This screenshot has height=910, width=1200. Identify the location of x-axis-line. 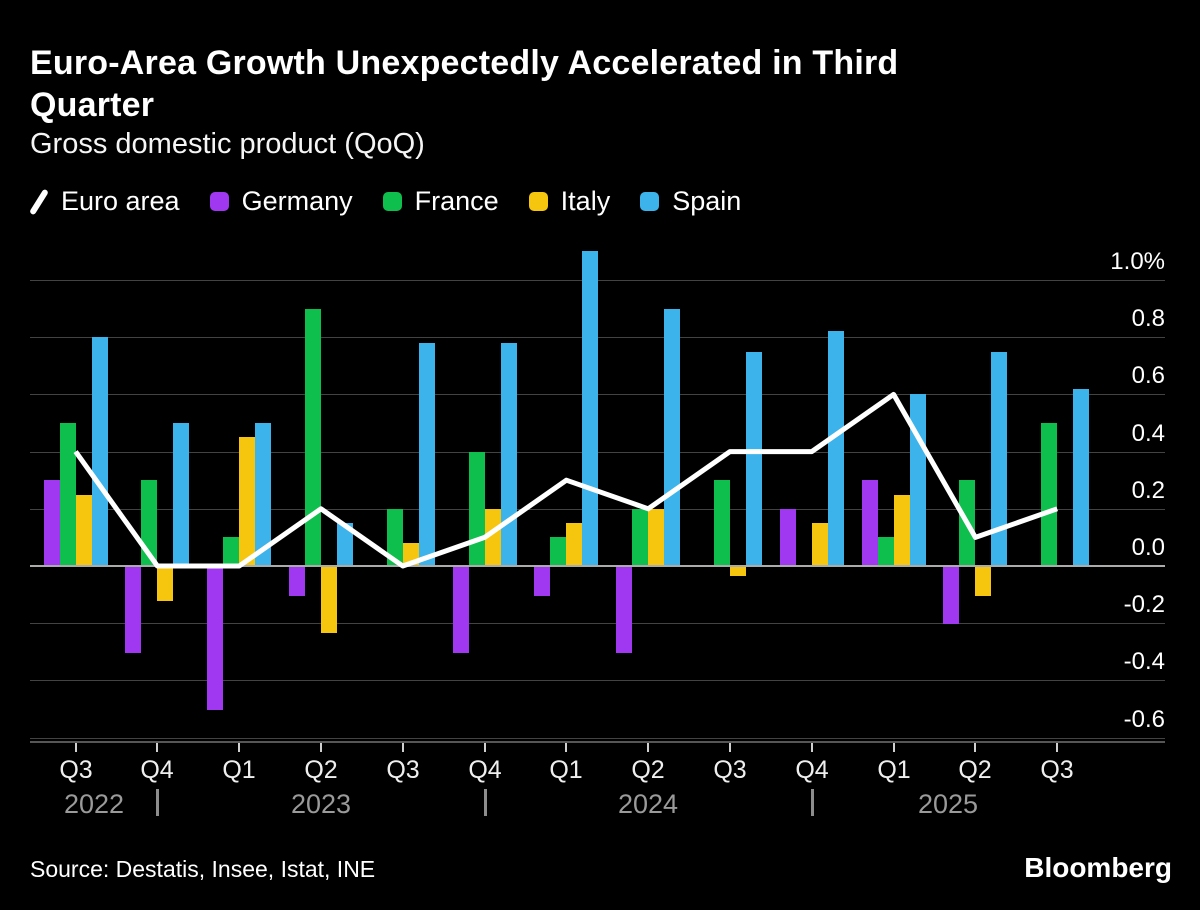
(597, 742).